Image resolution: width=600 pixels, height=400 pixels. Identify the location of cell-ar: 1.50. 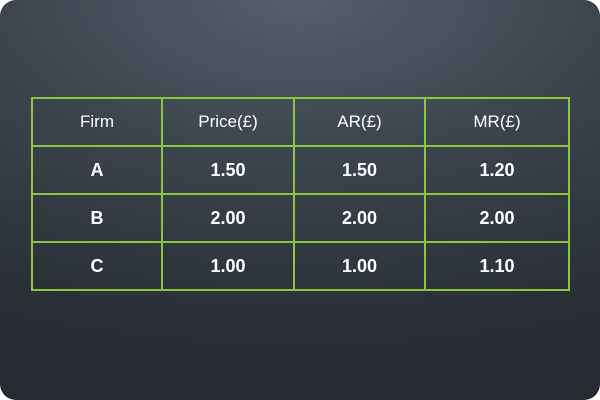
(359, 170).